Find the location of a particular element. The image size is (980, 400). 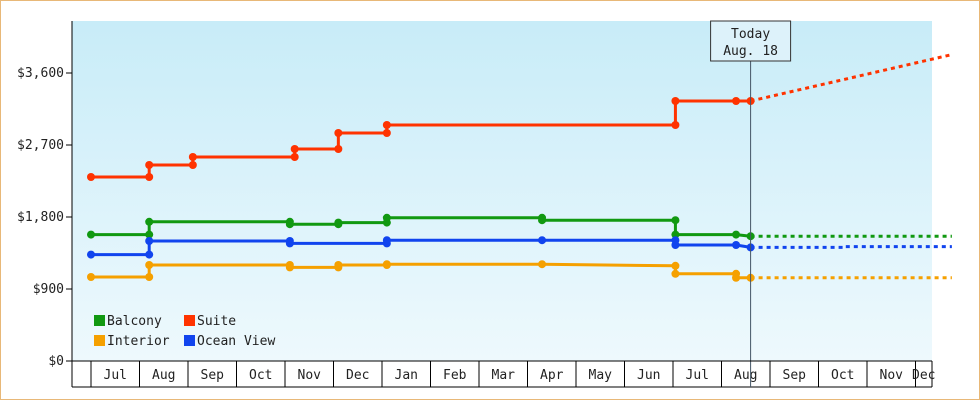

y-tick-label: $0 is located at coordinates (56, 361).